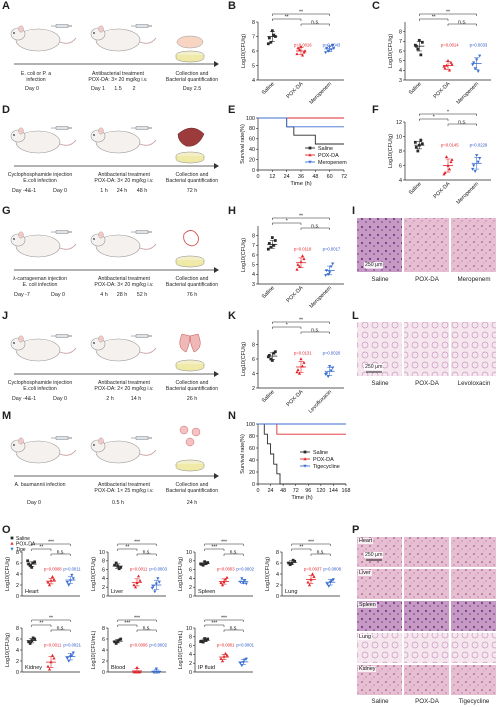 The height and width of the screenshot is (707, 500). What do you see at coordinates (232, 6) in the screenshot?
I see `panel-letter-B: B` at bounding box center [232, 6].